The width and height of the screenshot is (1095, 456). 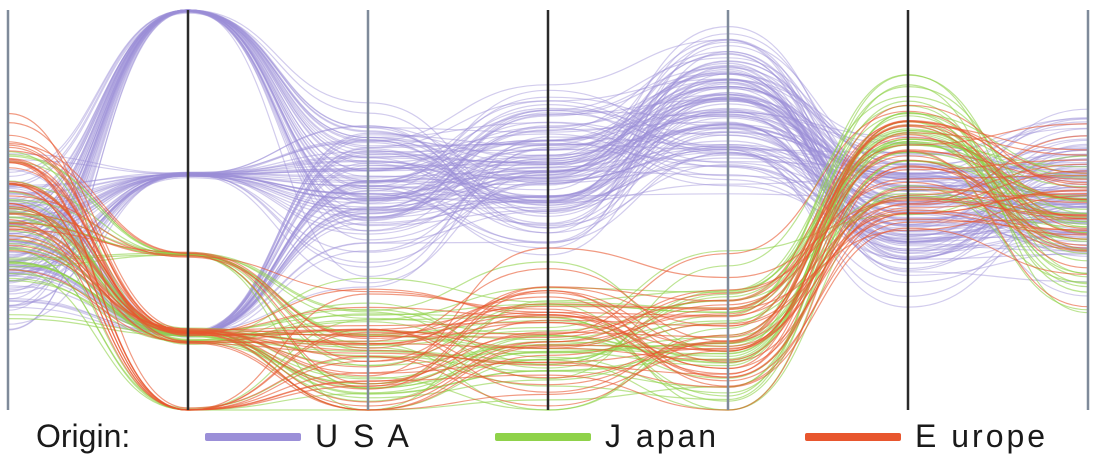 What do you see at coordinates (363, 436) in the screenshot?
I see `legend-label-usa: U S A` at bounding box center [363, 436].